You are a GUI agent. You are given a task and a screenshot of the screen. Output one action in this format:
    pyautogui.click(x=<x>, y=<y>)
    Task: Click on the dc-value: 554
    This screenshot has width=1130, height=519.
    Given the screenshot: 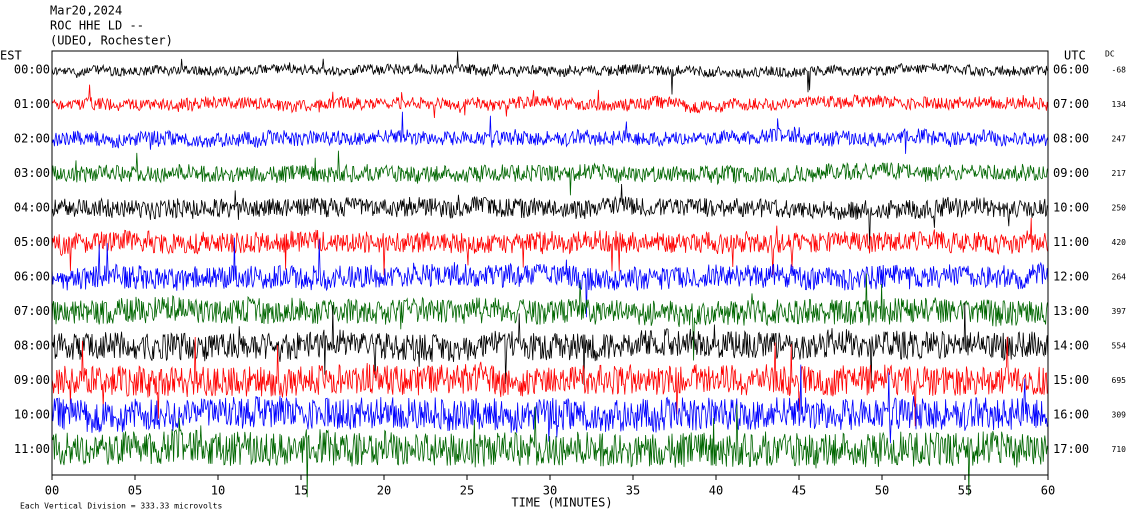 What is the action you would take?
    pyautogui.click(x=1119, y=346)
    